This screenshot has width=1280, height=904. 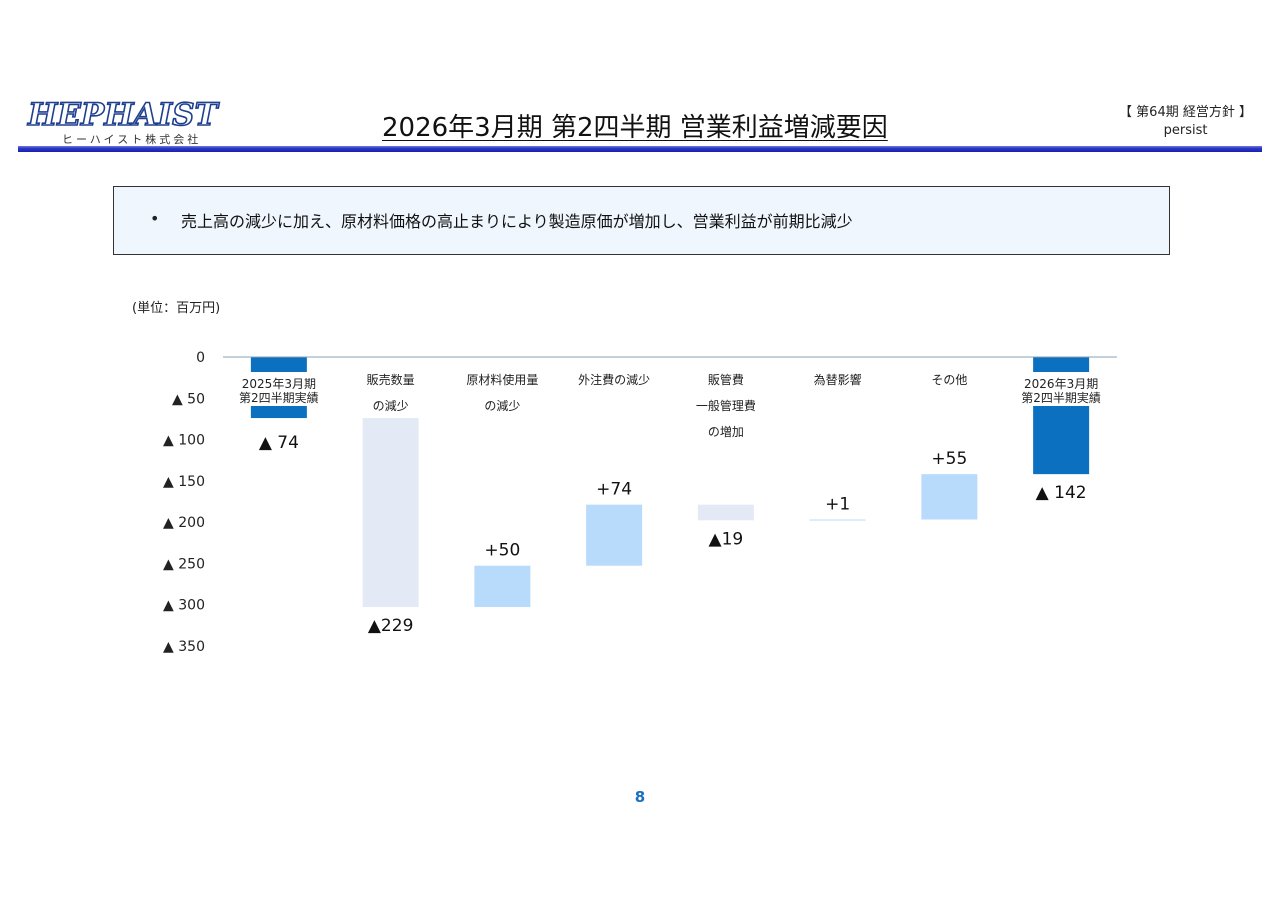 I want to click on value-label: ▲229, so click(x=391, y=626).